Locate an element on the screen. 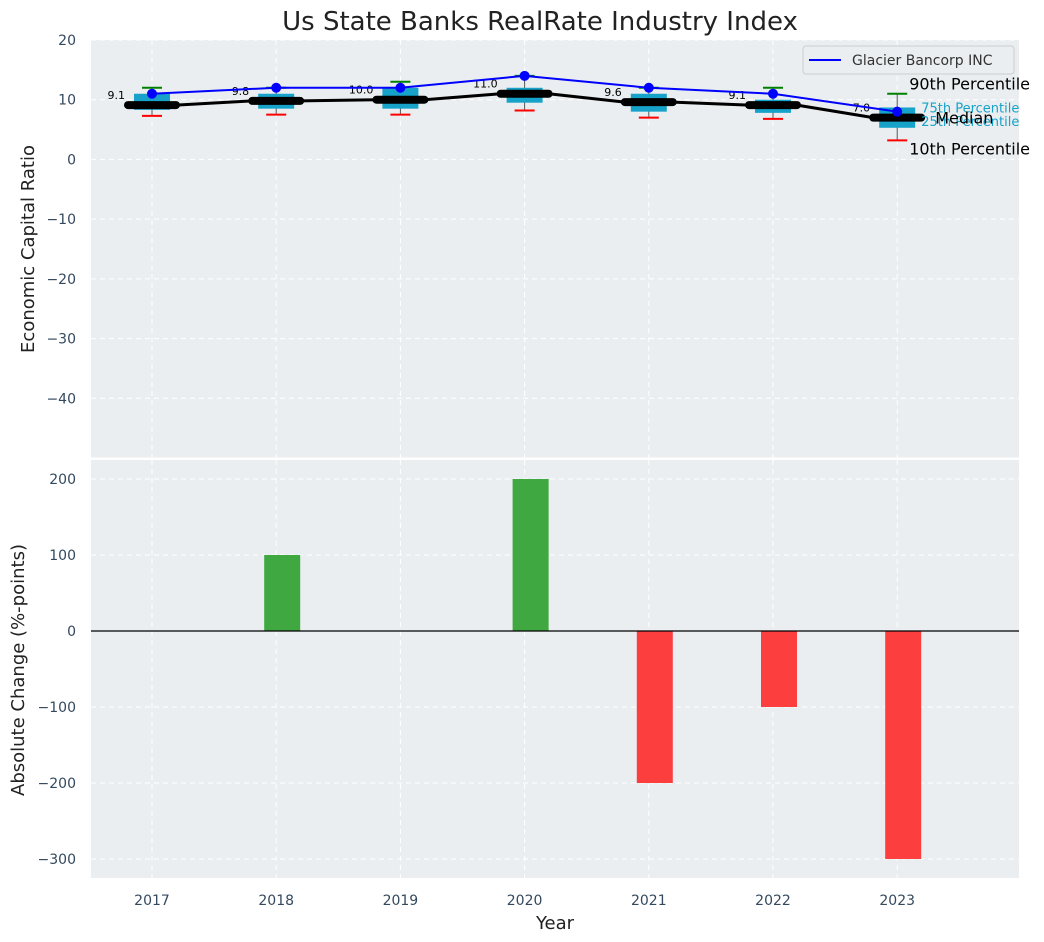 The image size is (1044, 942). x-axis-label: Year is located at coordinates (555, 923).